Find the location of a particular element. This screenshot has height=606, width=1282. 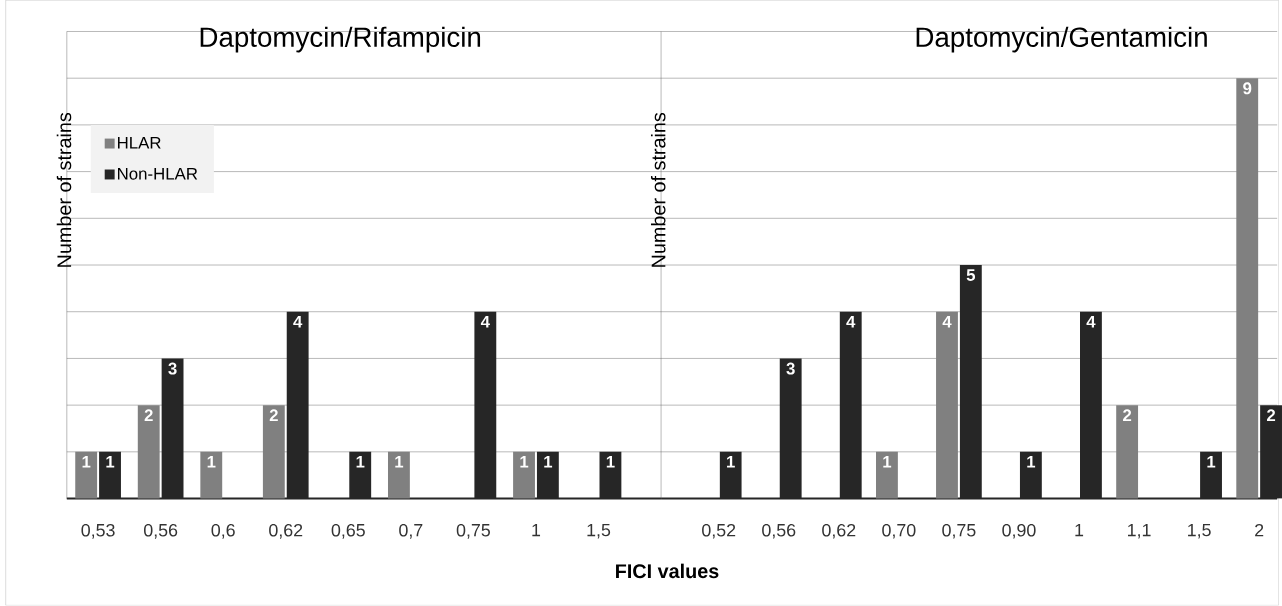

x-tick-label: 0,52 is located at coordinates (719, 531).